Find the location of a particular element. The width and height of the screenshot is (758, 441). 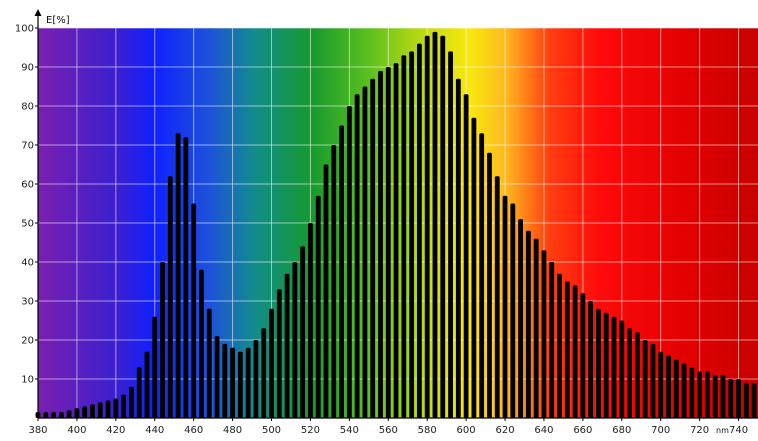

y-tick-label: 80 is located at coordinates (27, 107).